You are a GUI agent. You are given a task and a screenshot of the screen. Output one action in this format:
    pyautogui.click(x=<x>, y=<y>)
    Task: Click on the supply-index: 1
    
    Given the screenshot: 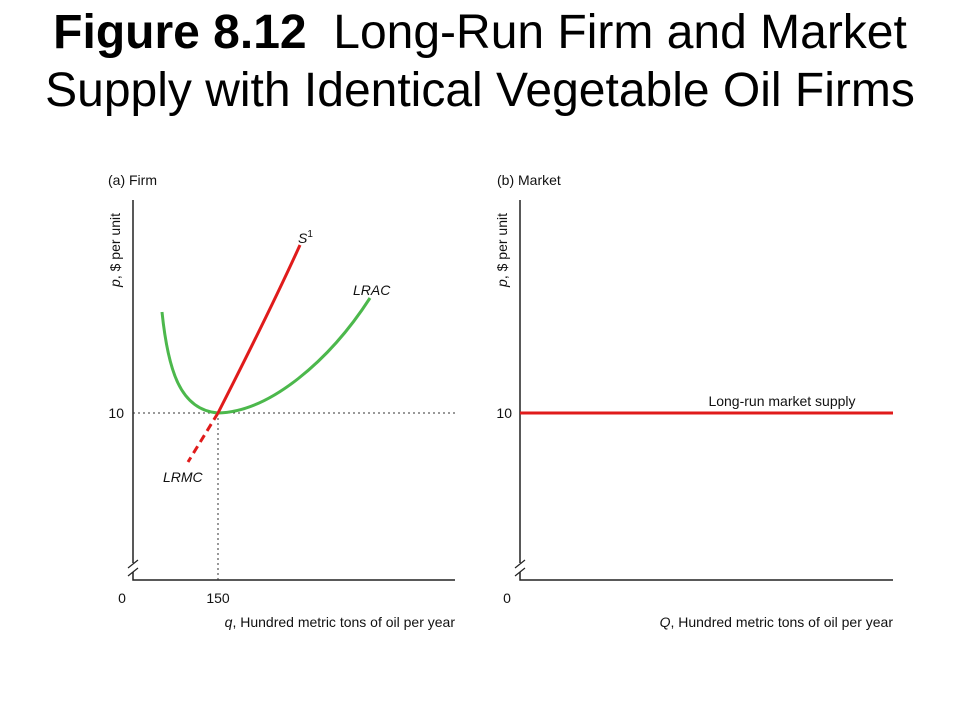 What is the action you would take?
    pyautogui.click(x=310, y=234)
    